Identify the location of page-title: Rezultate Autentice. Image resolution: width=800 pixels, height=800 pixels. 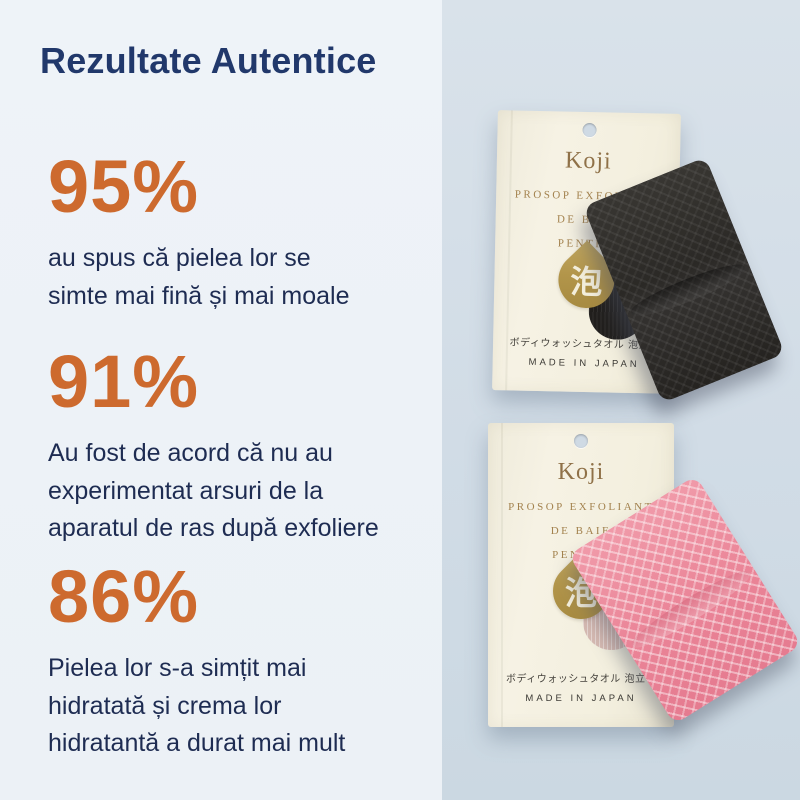
(208, 60).